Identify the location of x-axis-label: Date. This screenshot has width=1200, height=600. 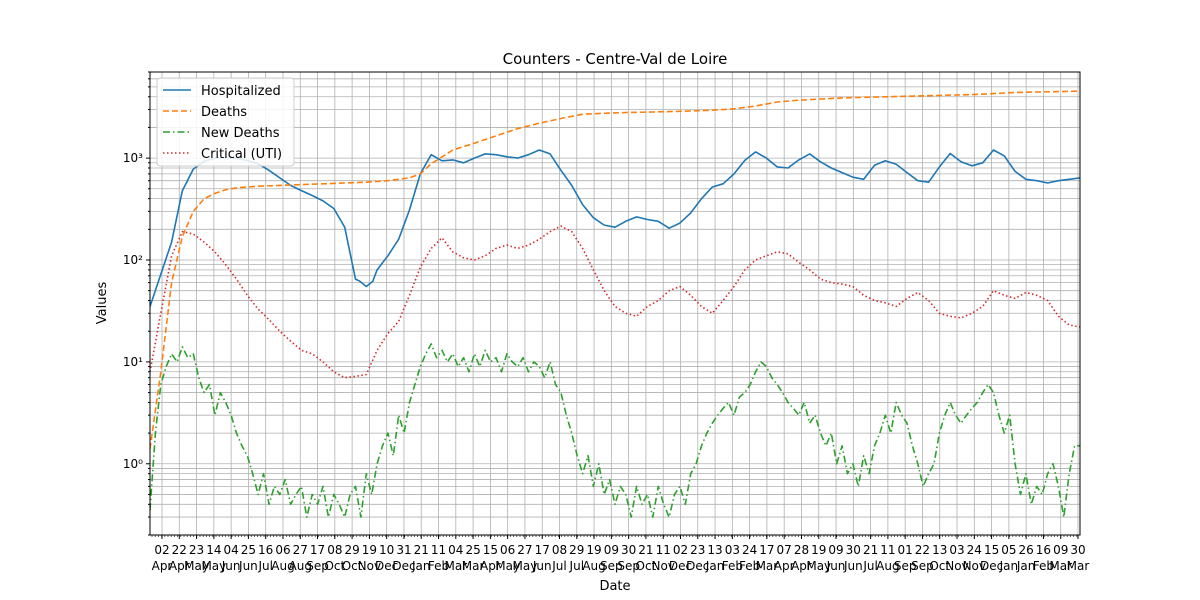
(614, 586).